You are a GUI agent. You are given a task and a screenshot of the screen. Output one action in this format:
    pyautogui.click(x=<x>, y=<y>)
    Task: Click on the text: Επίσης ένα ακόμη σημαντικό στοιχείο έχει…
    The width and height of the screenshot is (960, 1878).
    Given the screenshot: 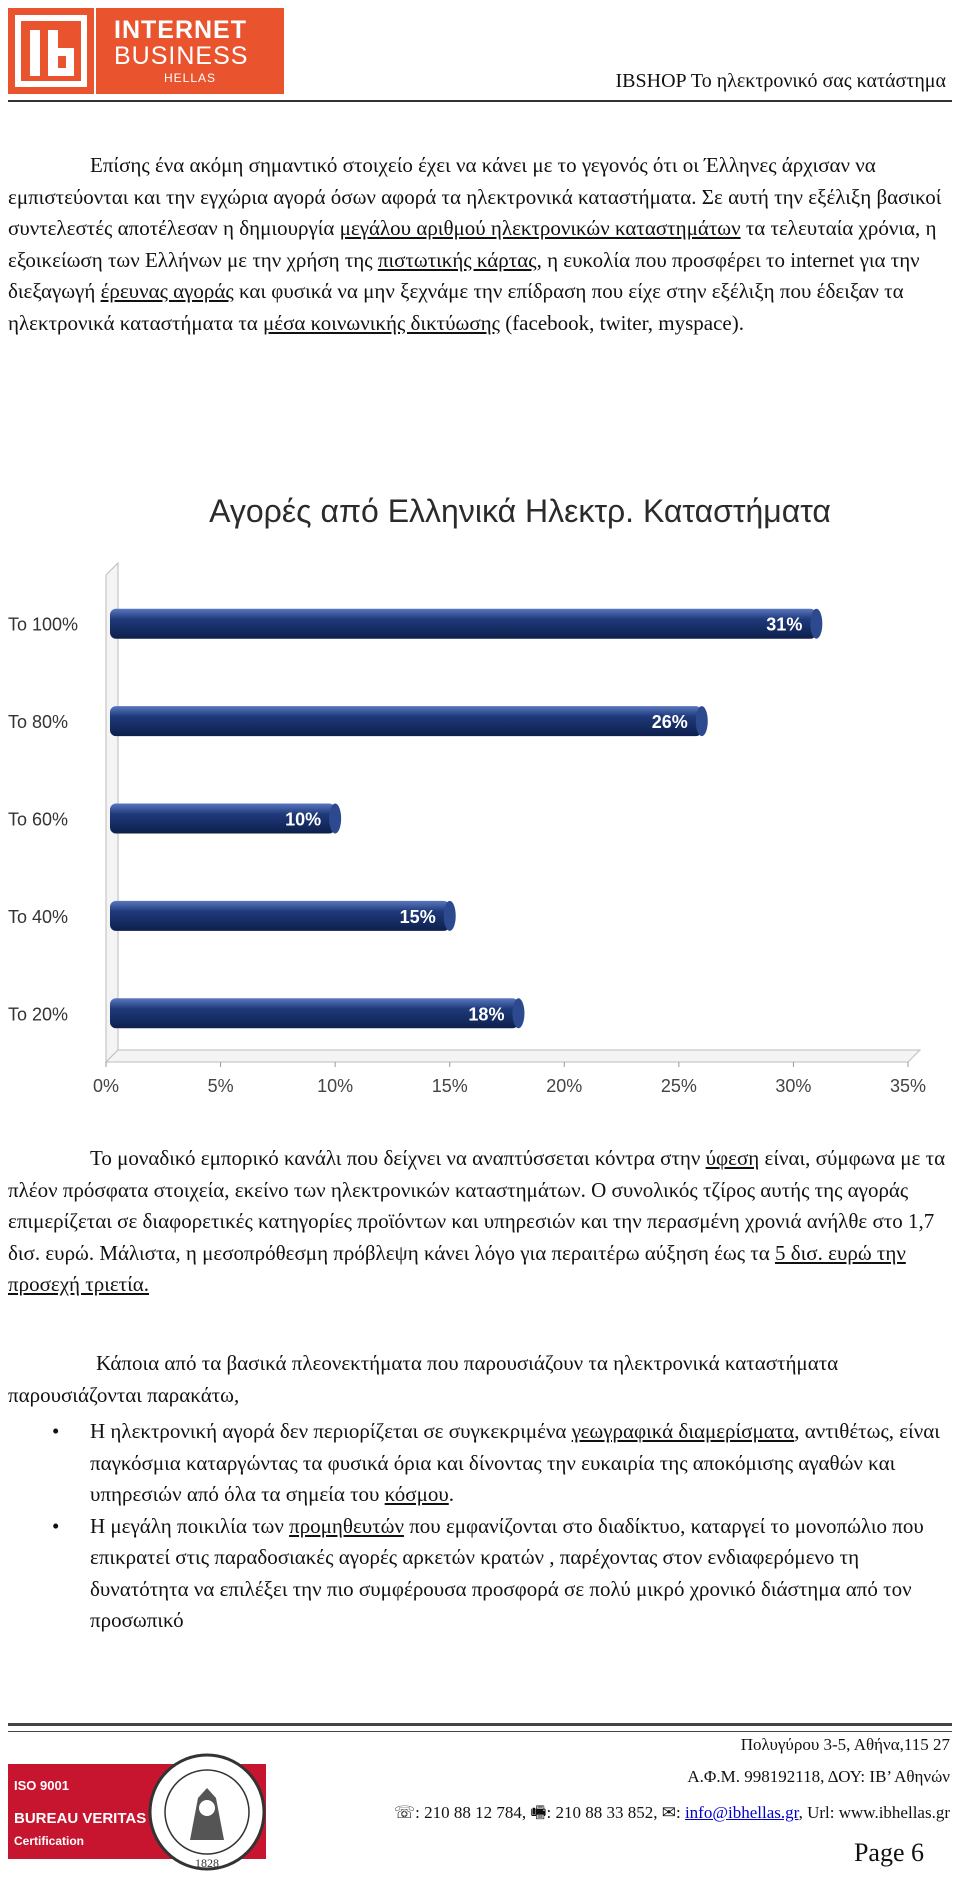 What is the action you would take?
    pyautogui.click(x=475, y=196)
    